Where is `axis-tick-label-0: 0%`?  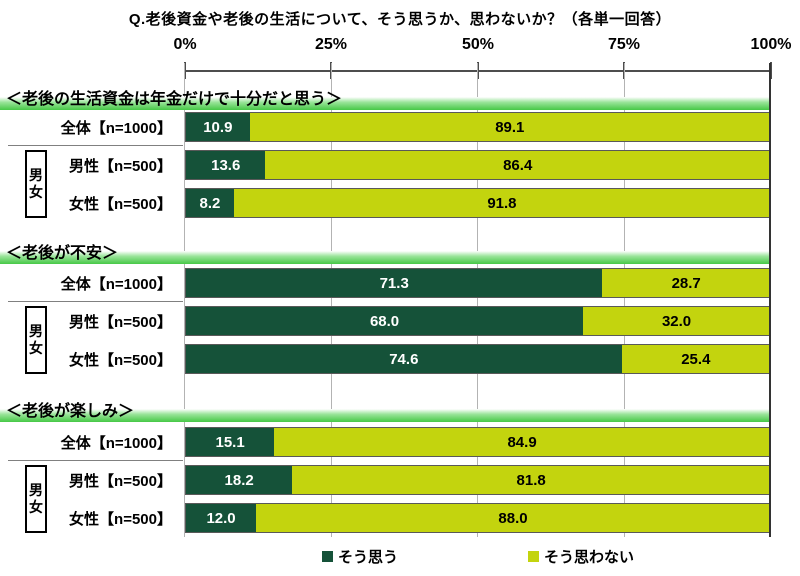 axis-tick-label-0: 0% is located at coordinates (185, 44).